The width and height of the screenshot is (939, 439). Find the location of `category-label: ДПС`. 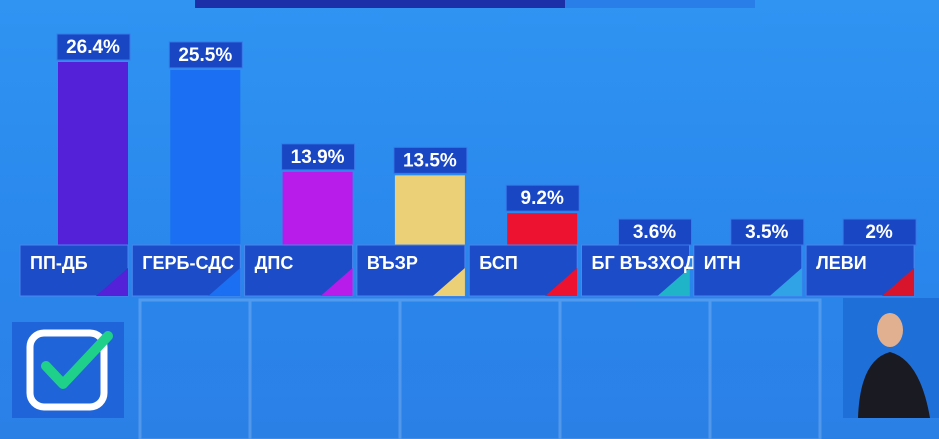

category-label: ДПС is located at coordinates (274, 263).